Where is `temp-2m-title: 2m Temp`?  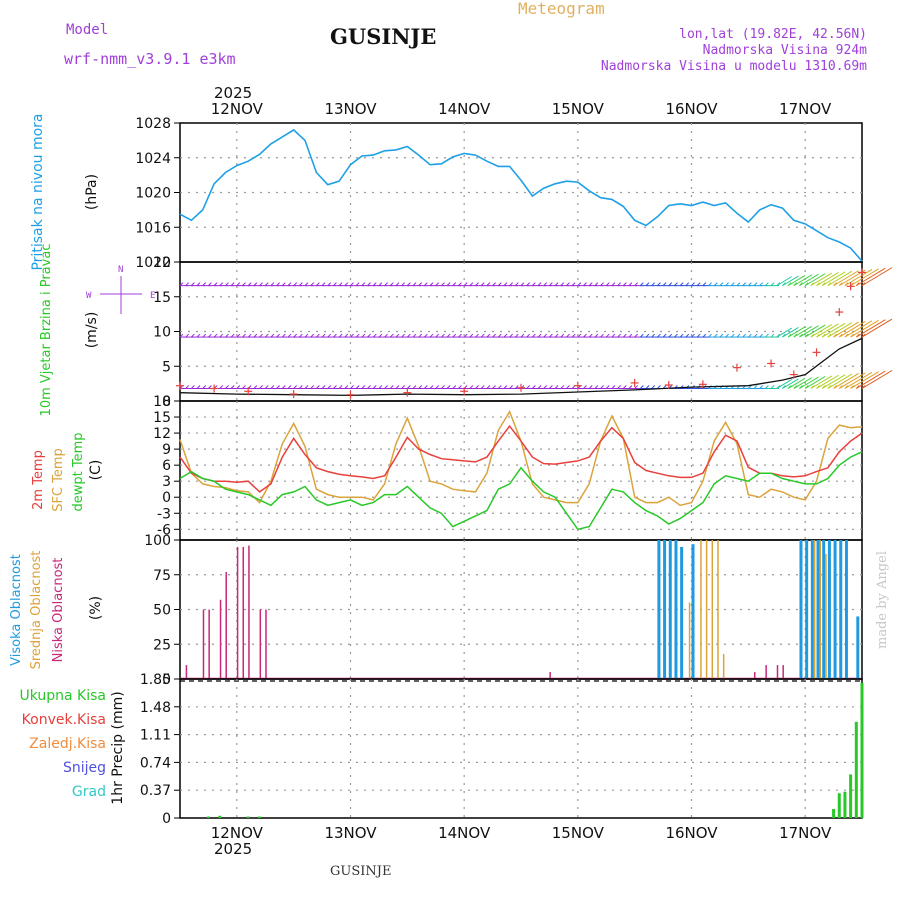 temp-2m-title: 2m Temp is located at coordinates (38, 480).